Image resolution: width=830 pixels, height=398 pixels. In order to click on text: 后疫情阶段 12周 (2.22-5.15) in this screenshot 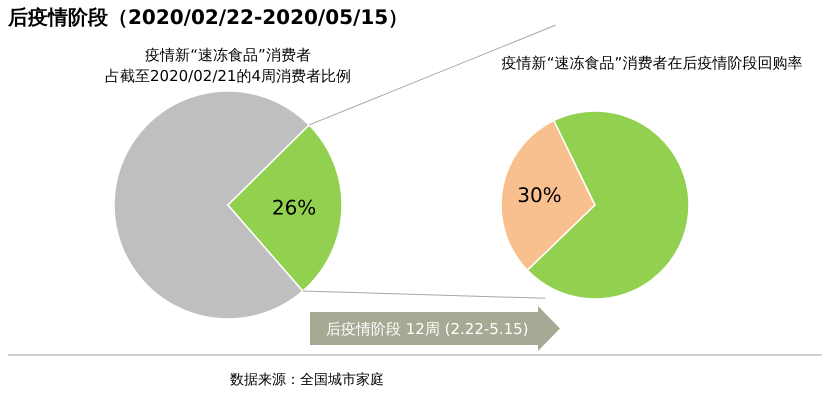, I will do `click(427, 329)`.